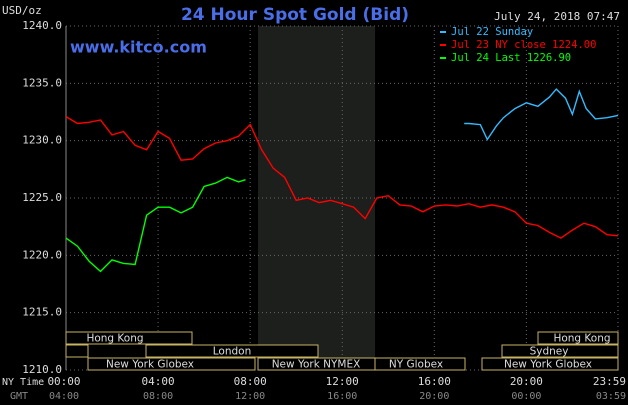  I want to click on x2-tick-label: 20:00, so click(434, 396).